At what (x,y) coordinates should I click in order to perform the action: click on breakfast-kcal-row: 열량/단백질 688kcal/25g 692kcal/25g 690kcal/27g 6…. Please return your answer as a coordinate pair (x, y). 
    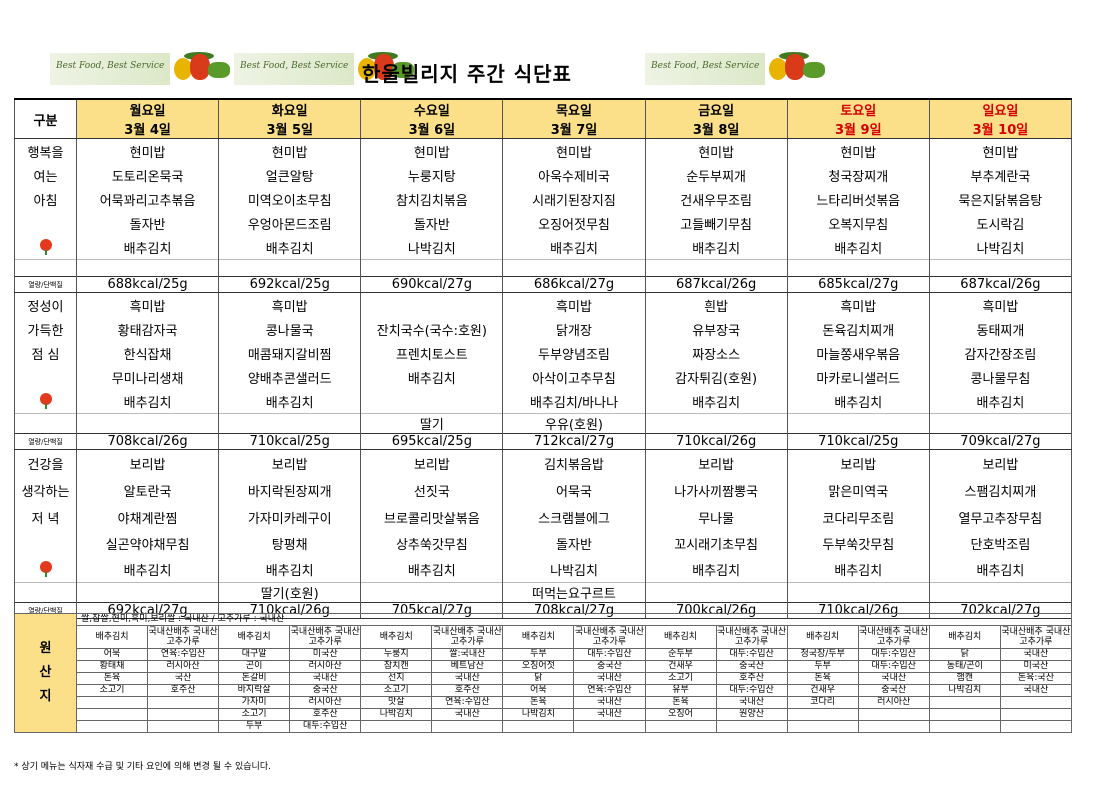
    Looking at the image, I should click on (543, 284).